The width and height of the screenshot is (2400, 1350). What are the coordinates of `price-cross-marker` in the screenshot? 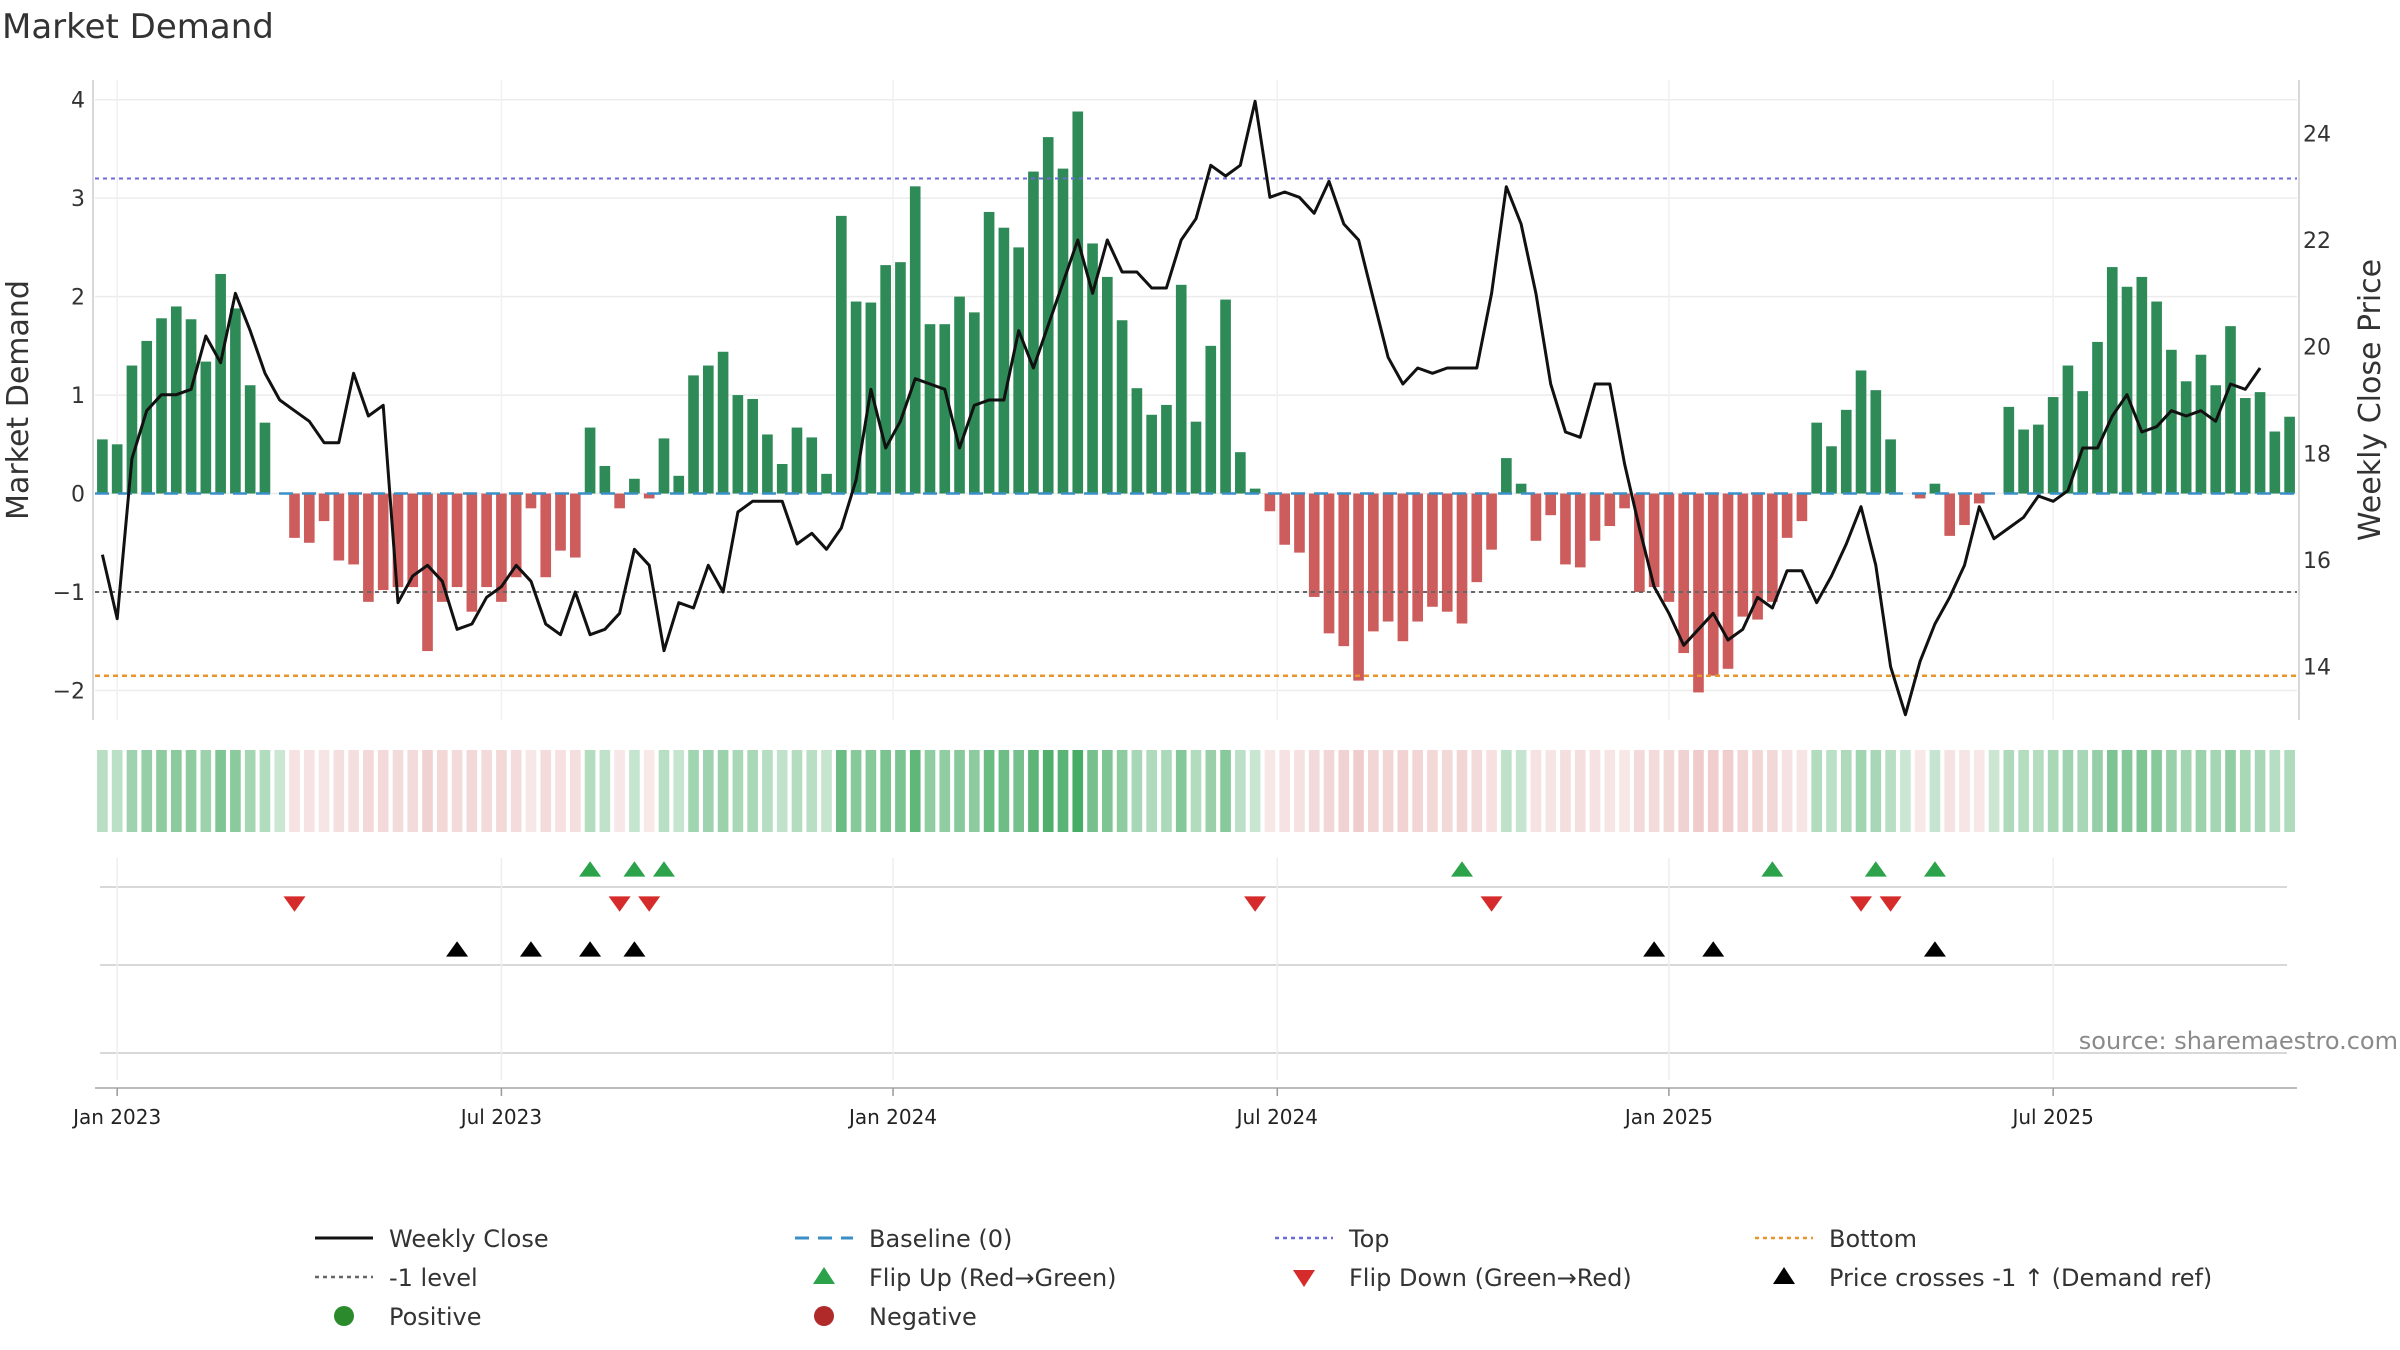 It's located at (1654, 949).